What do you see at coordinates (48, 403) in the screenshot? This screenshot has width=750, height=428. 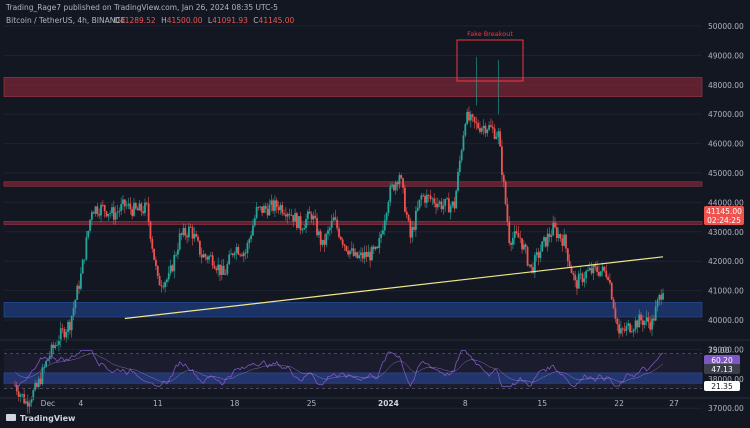 I see `time-tick: Dec` at bounding box center [48, 403].